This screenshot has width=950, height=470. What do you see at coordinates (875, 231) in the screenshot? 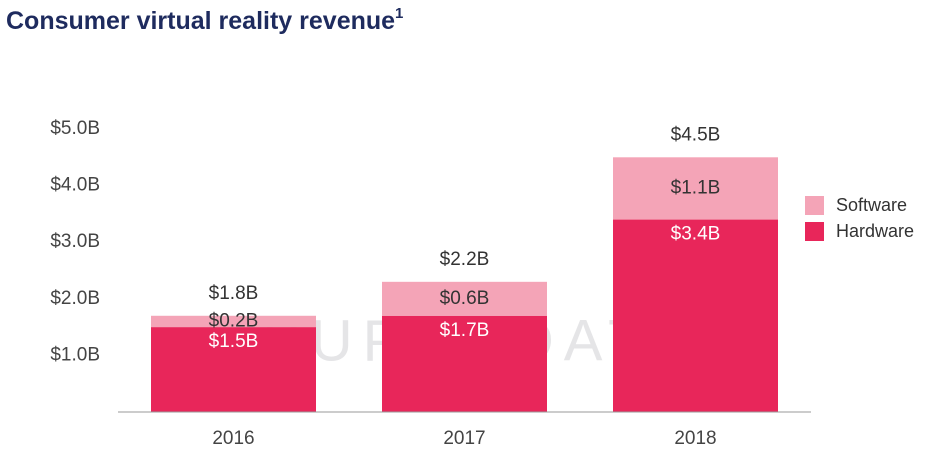
I see `legend-label: Hardware` at bounding box center [875, 231].